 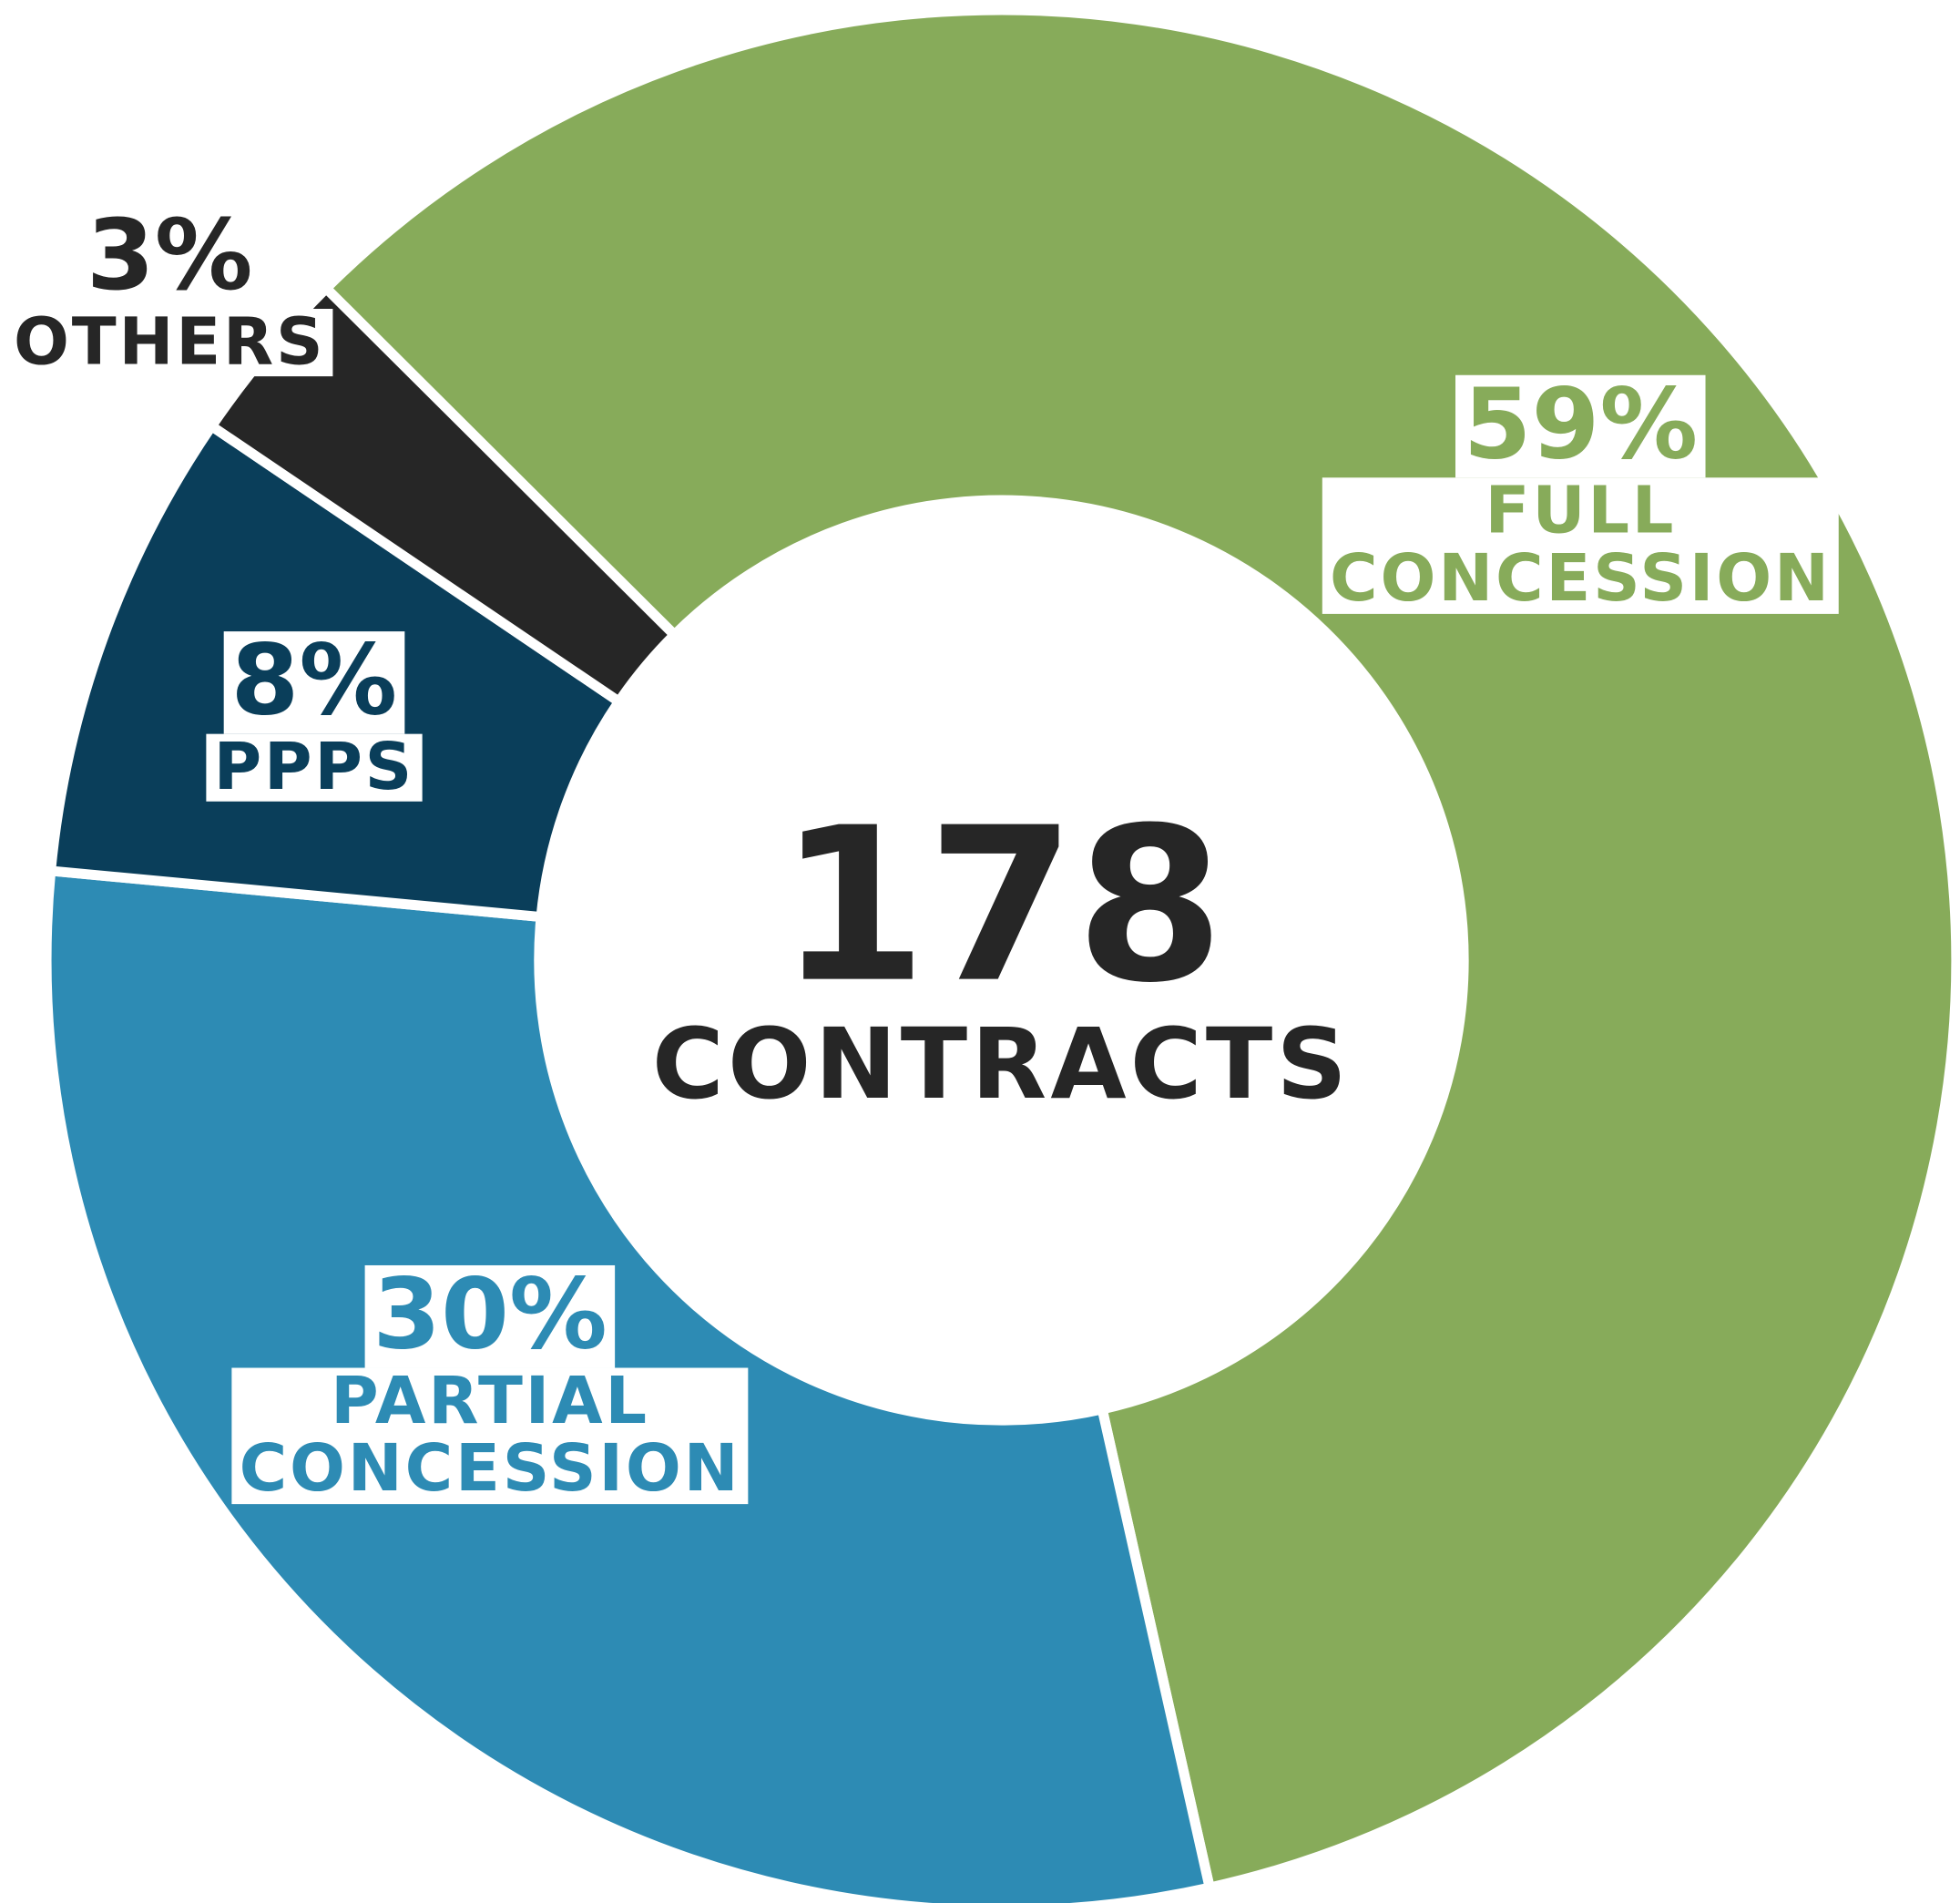 What do you see at coordinates (1581, 546) in the screenshot?
I see `category-label: FULL CONCESSION` at bounding box center [1581, 546].